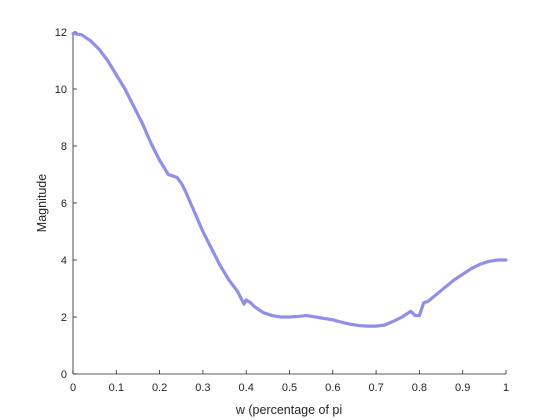 The width and height of the screenshot is (560, 420). I want to click on x-tick-label: 0, so click(73, 388).